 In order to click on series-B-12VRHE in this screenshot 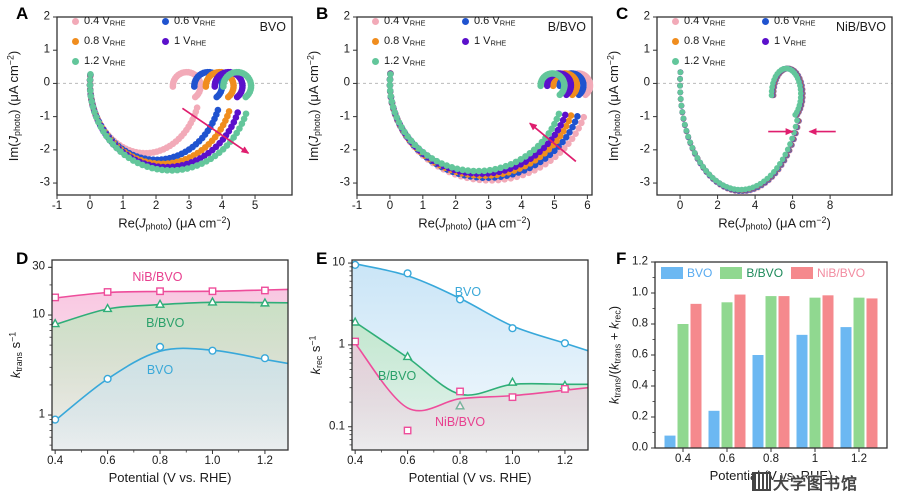, I will do `click(477, 122)`.